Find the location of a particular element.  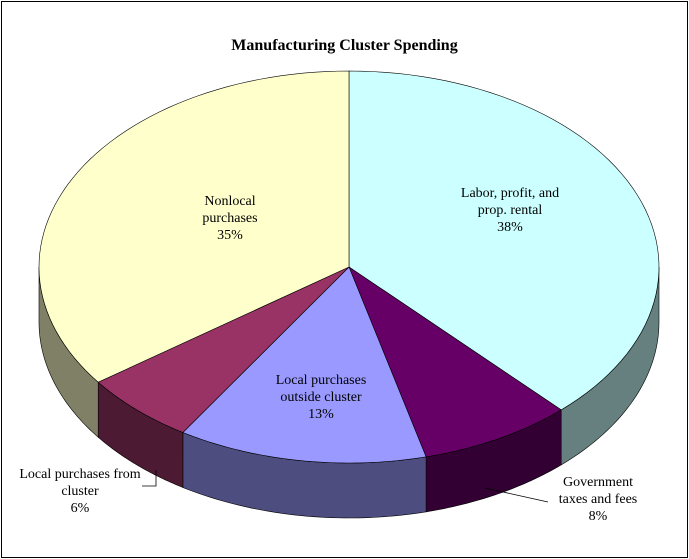

data-label: Nonlocal purchases 35% is located at coordinates (230, 218).